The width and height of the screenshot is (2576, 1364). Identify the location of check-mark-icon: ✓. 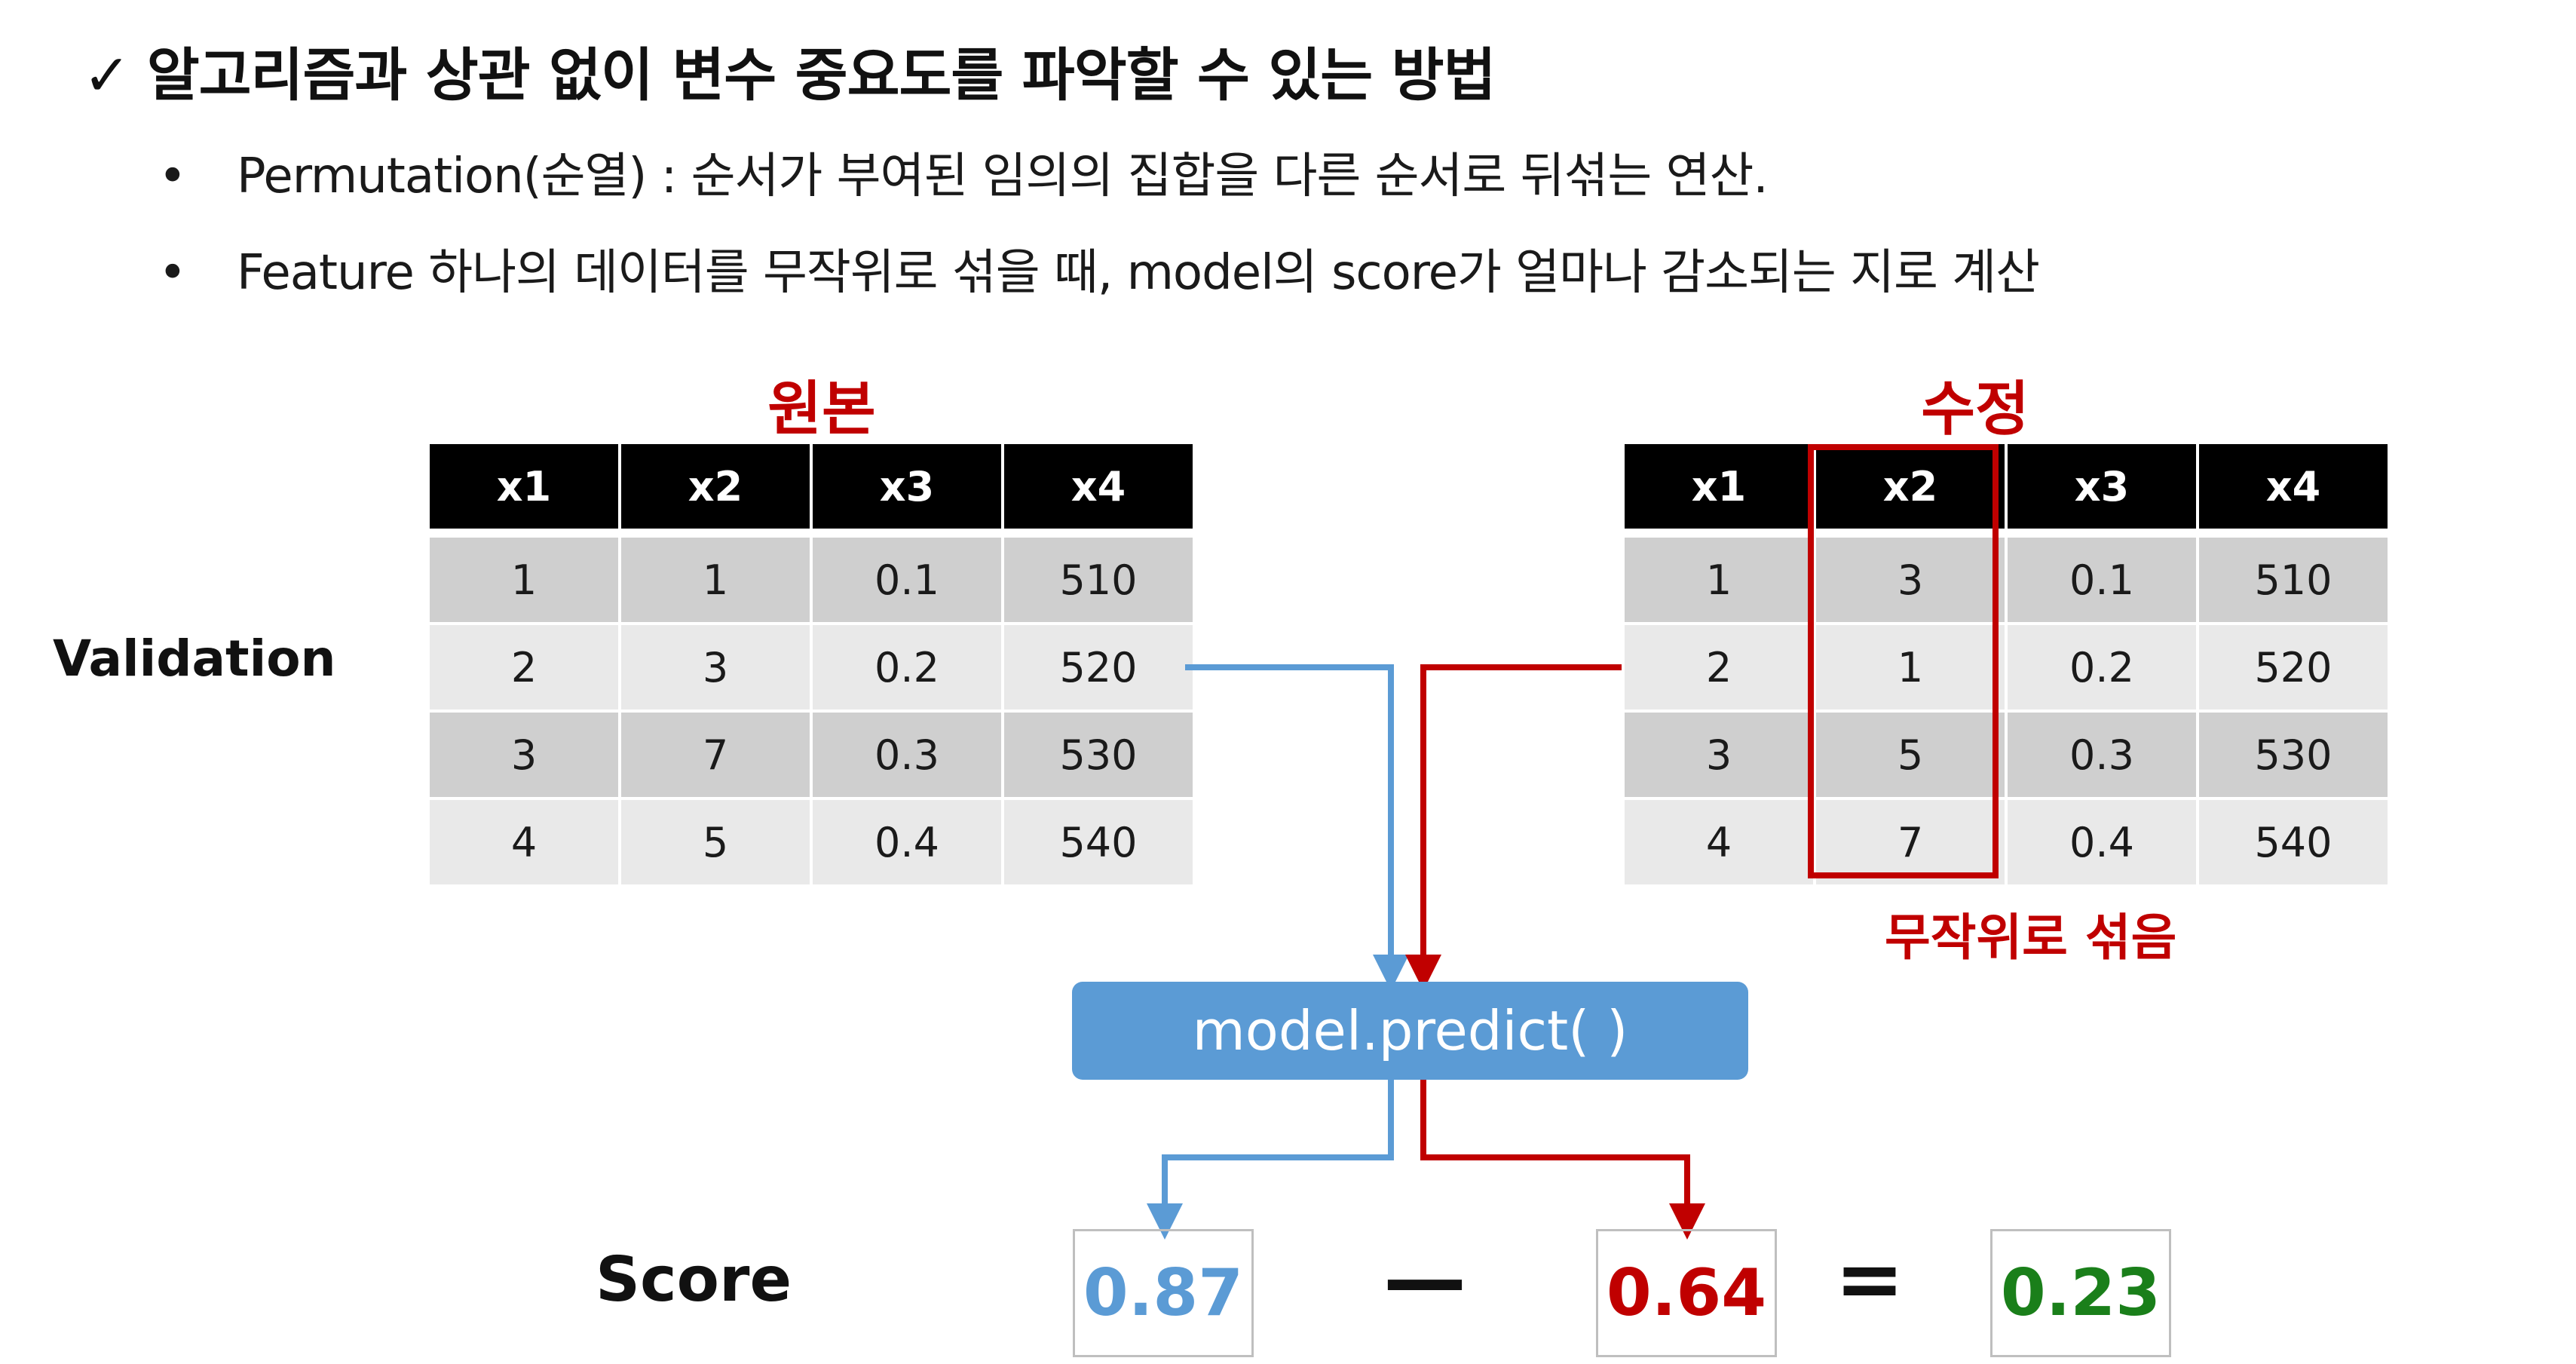
(107, 75).